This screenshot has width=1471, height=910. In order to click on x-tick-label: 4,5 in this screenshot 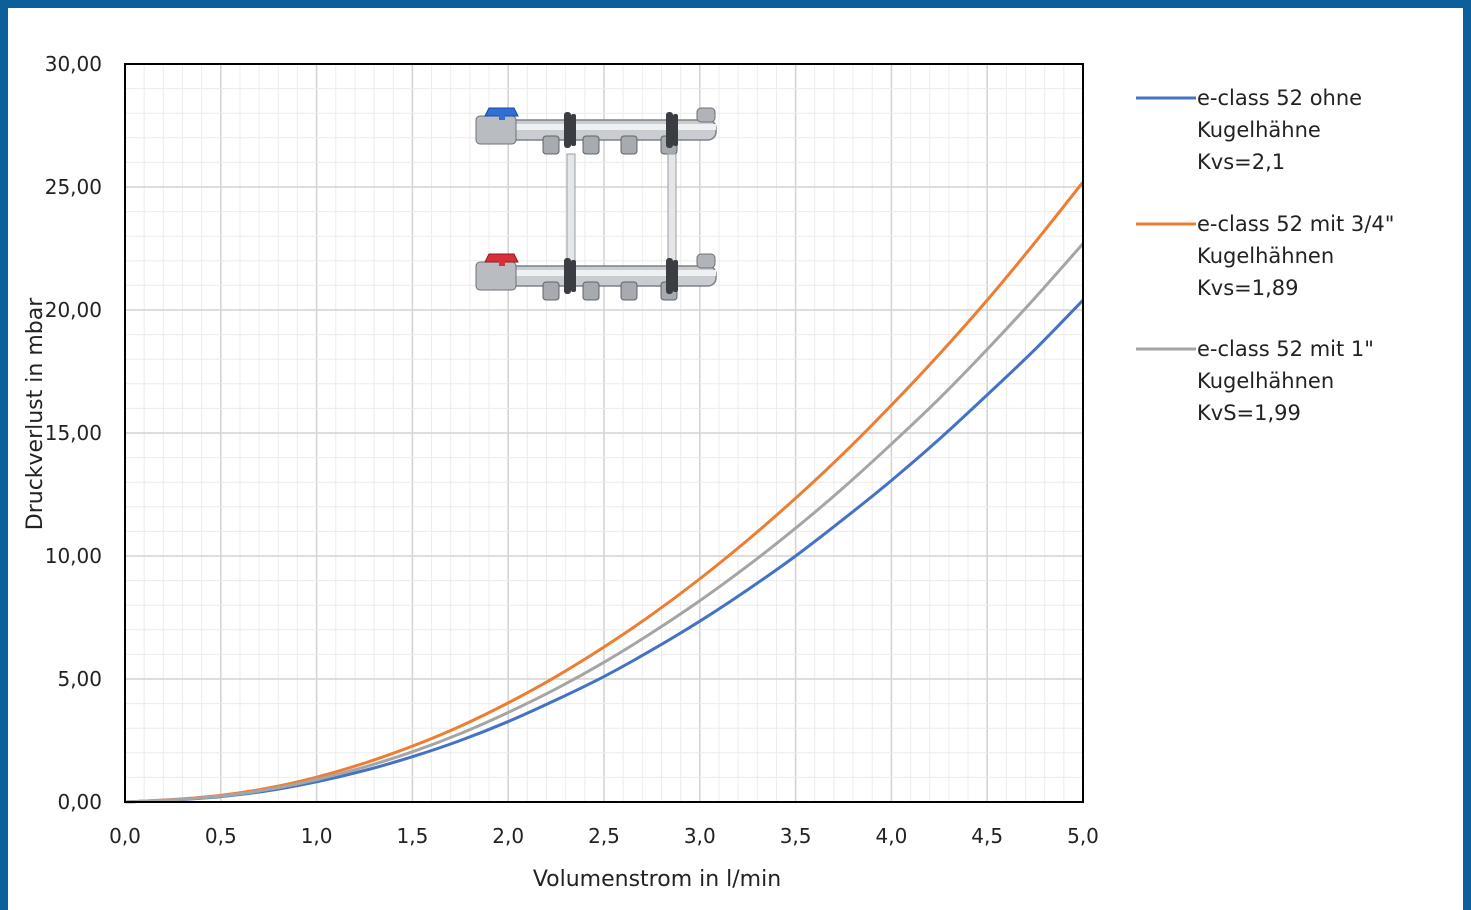, I will do `click(987, 836)`.